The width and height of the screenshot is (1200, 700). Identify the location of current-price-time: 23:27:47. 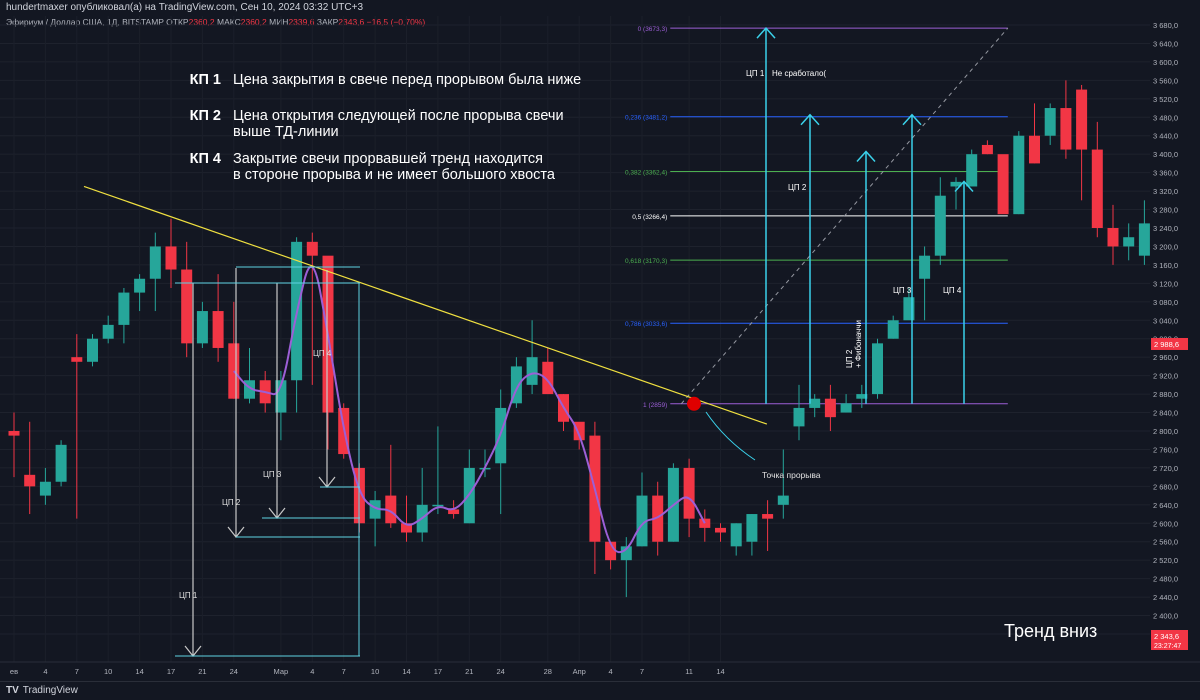
(1167, 646).